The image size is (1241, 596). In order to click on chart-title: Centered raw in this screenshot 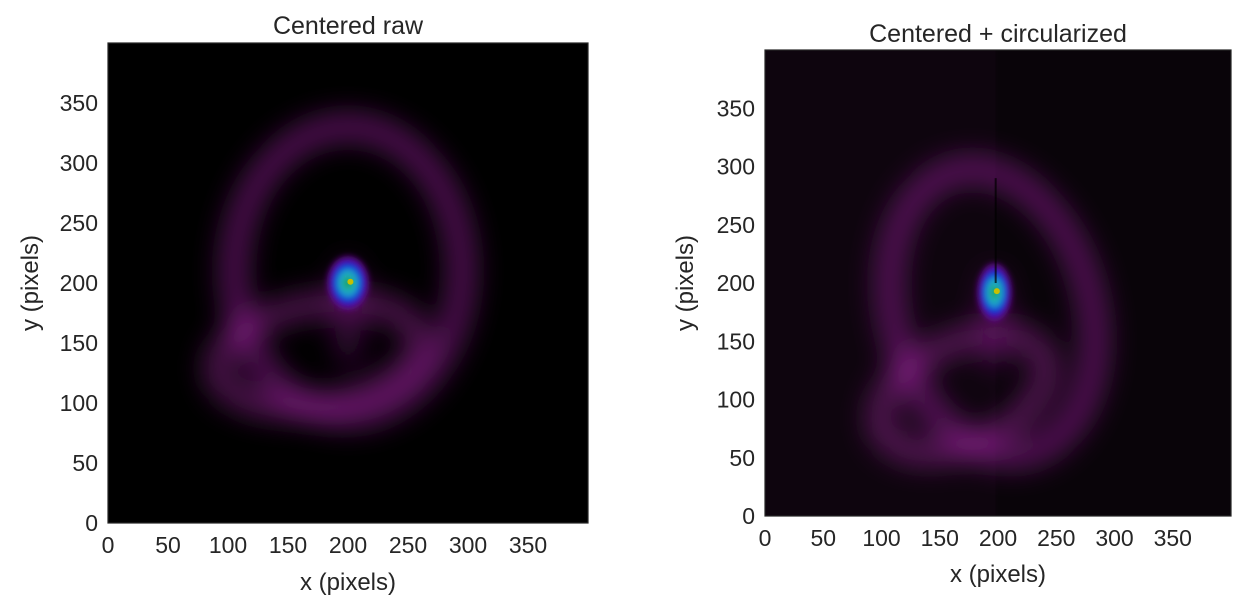, I will do `click(348, 26)`.